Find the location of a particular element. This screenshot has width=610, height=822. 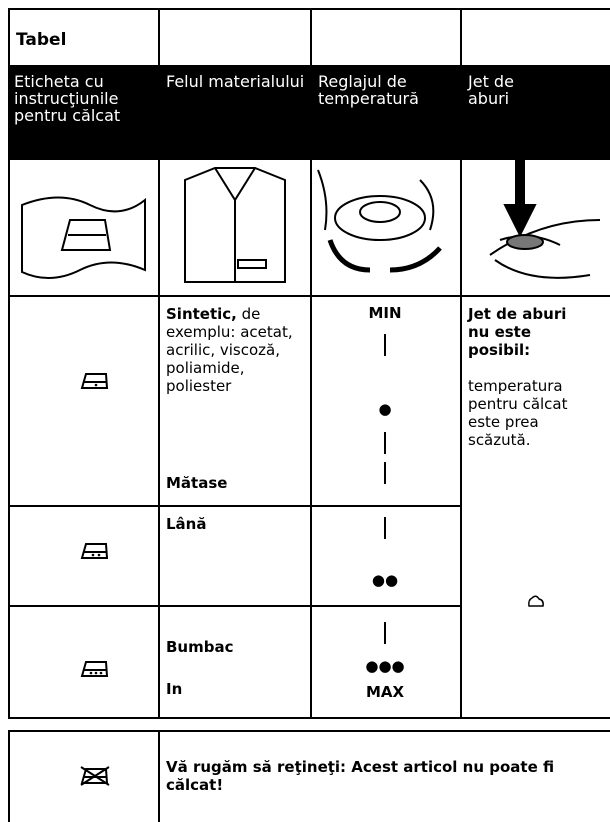

material-name: Sintetic, is located at coordinates (201, 314).